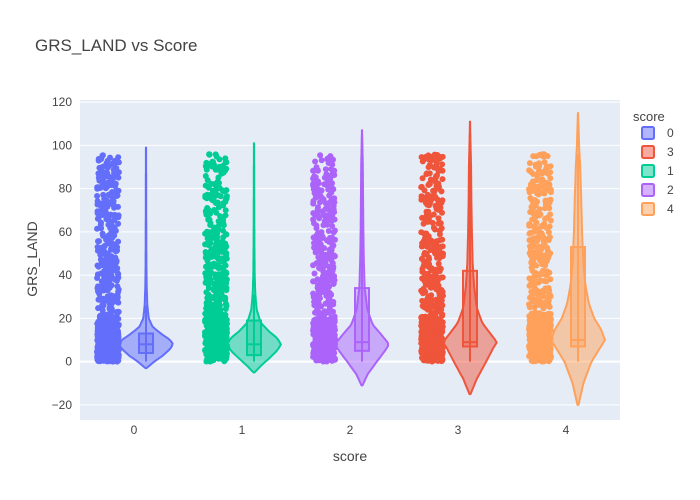 This screenshot has height=500, width=700. I want to click on y-tick-label: 80, so click(66, 189).